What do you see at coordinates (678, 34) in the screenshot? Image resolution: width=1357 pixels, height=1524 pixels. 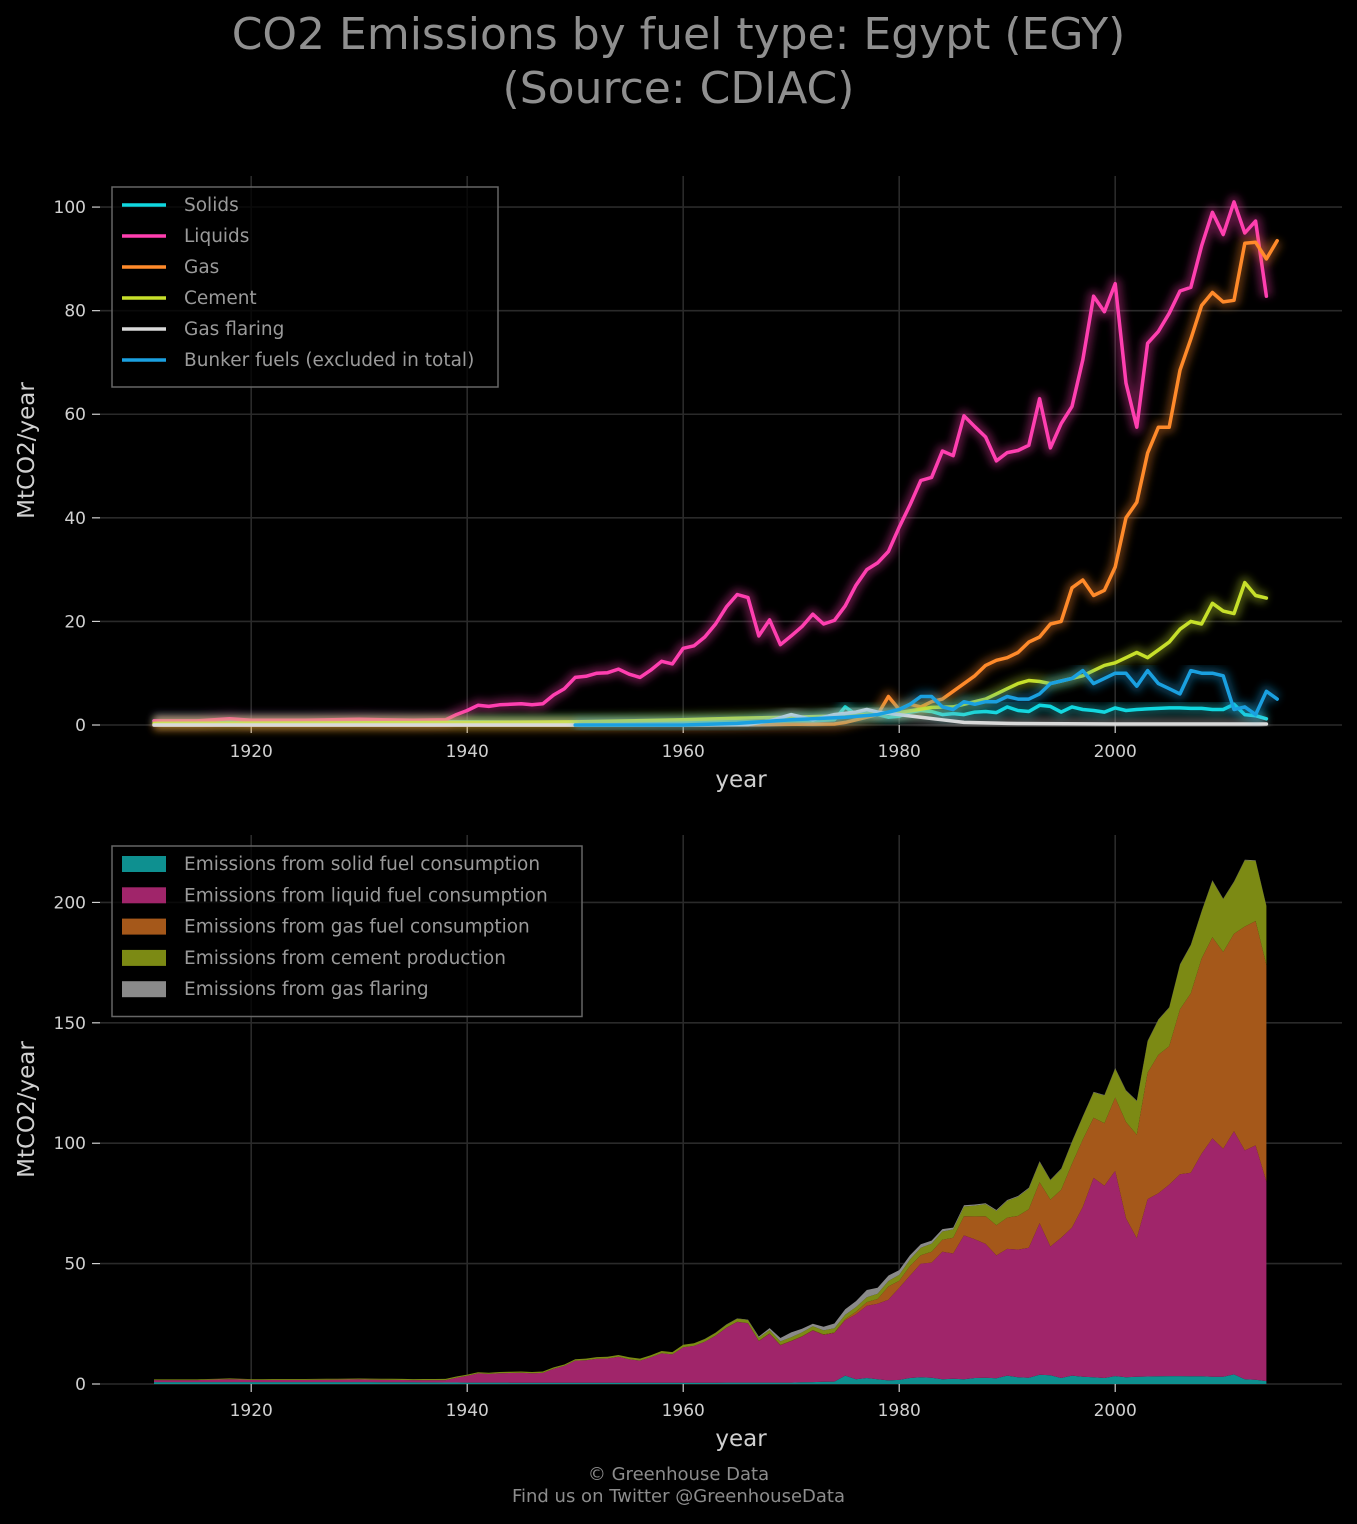 I see `title-line-1: CO2 Emissions by fuel type: Egypt (EGY)` at bounding box center [678, 34].